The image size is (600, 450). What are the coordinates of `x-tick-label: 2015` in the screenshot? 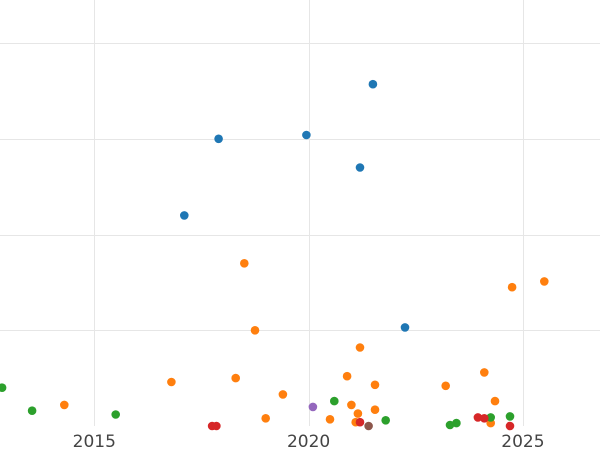 It's located at (94, 441).